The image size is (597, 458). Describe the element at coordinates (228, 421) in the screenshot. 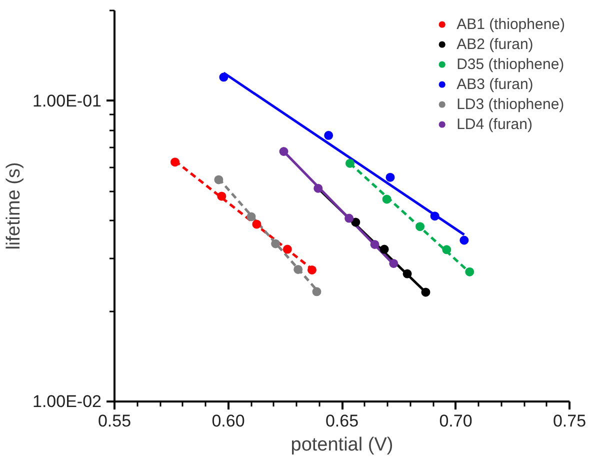

I see `x-tick-label: 0.60` at that location.